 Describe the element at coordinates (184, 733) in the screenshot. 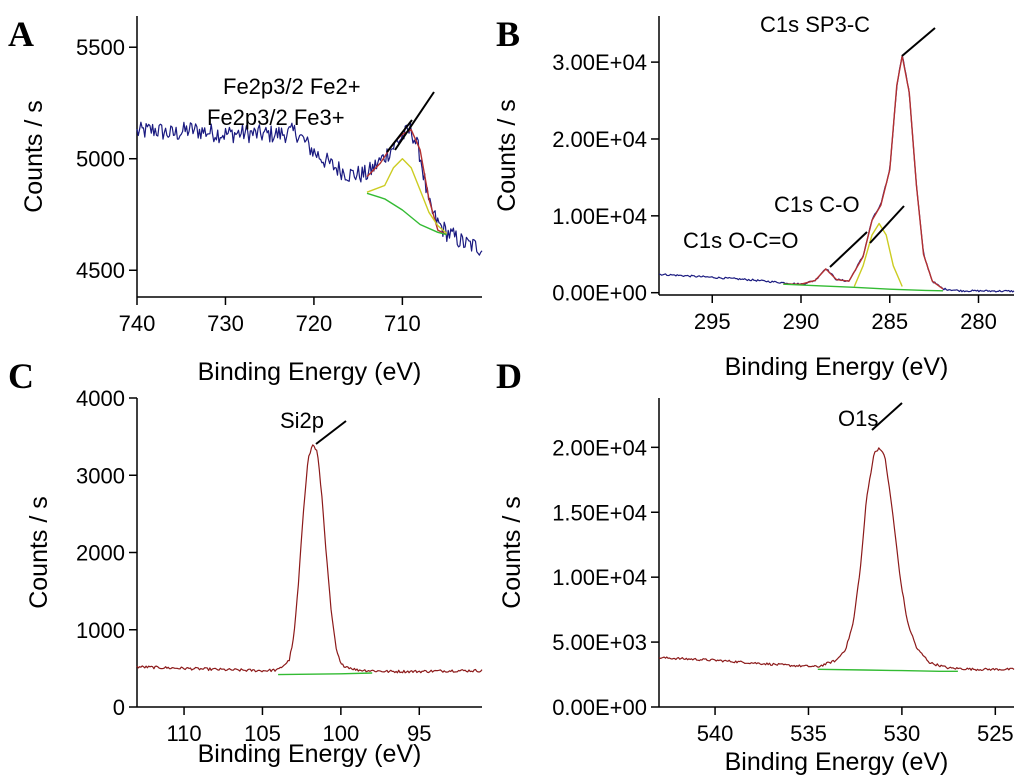

I see `x-tick-label: 110` at that location.